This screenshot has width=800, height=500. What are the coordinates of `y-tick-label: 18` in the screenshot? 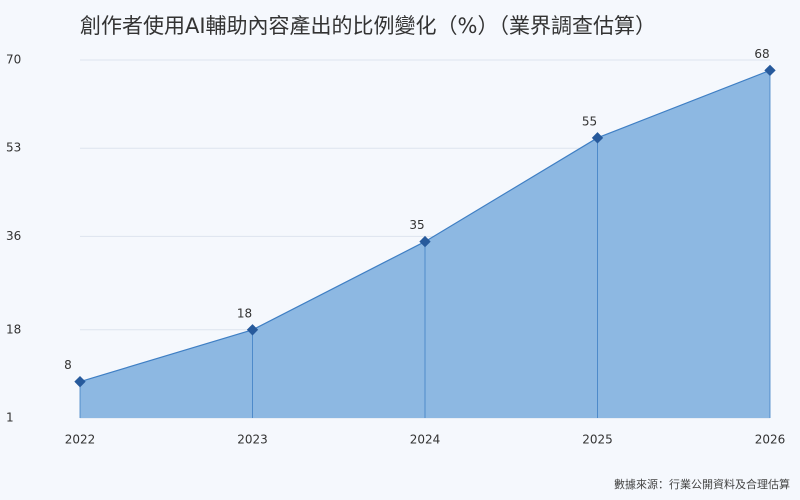 It's located at (13, 329).